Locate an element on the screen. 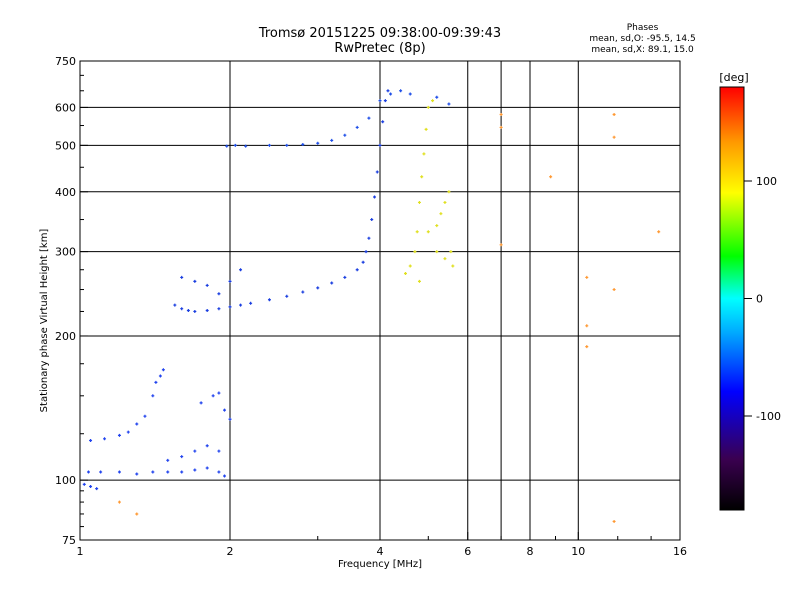 The image size is (800, 600). y-tick-label: 500 is located at coordinates (65, 145).